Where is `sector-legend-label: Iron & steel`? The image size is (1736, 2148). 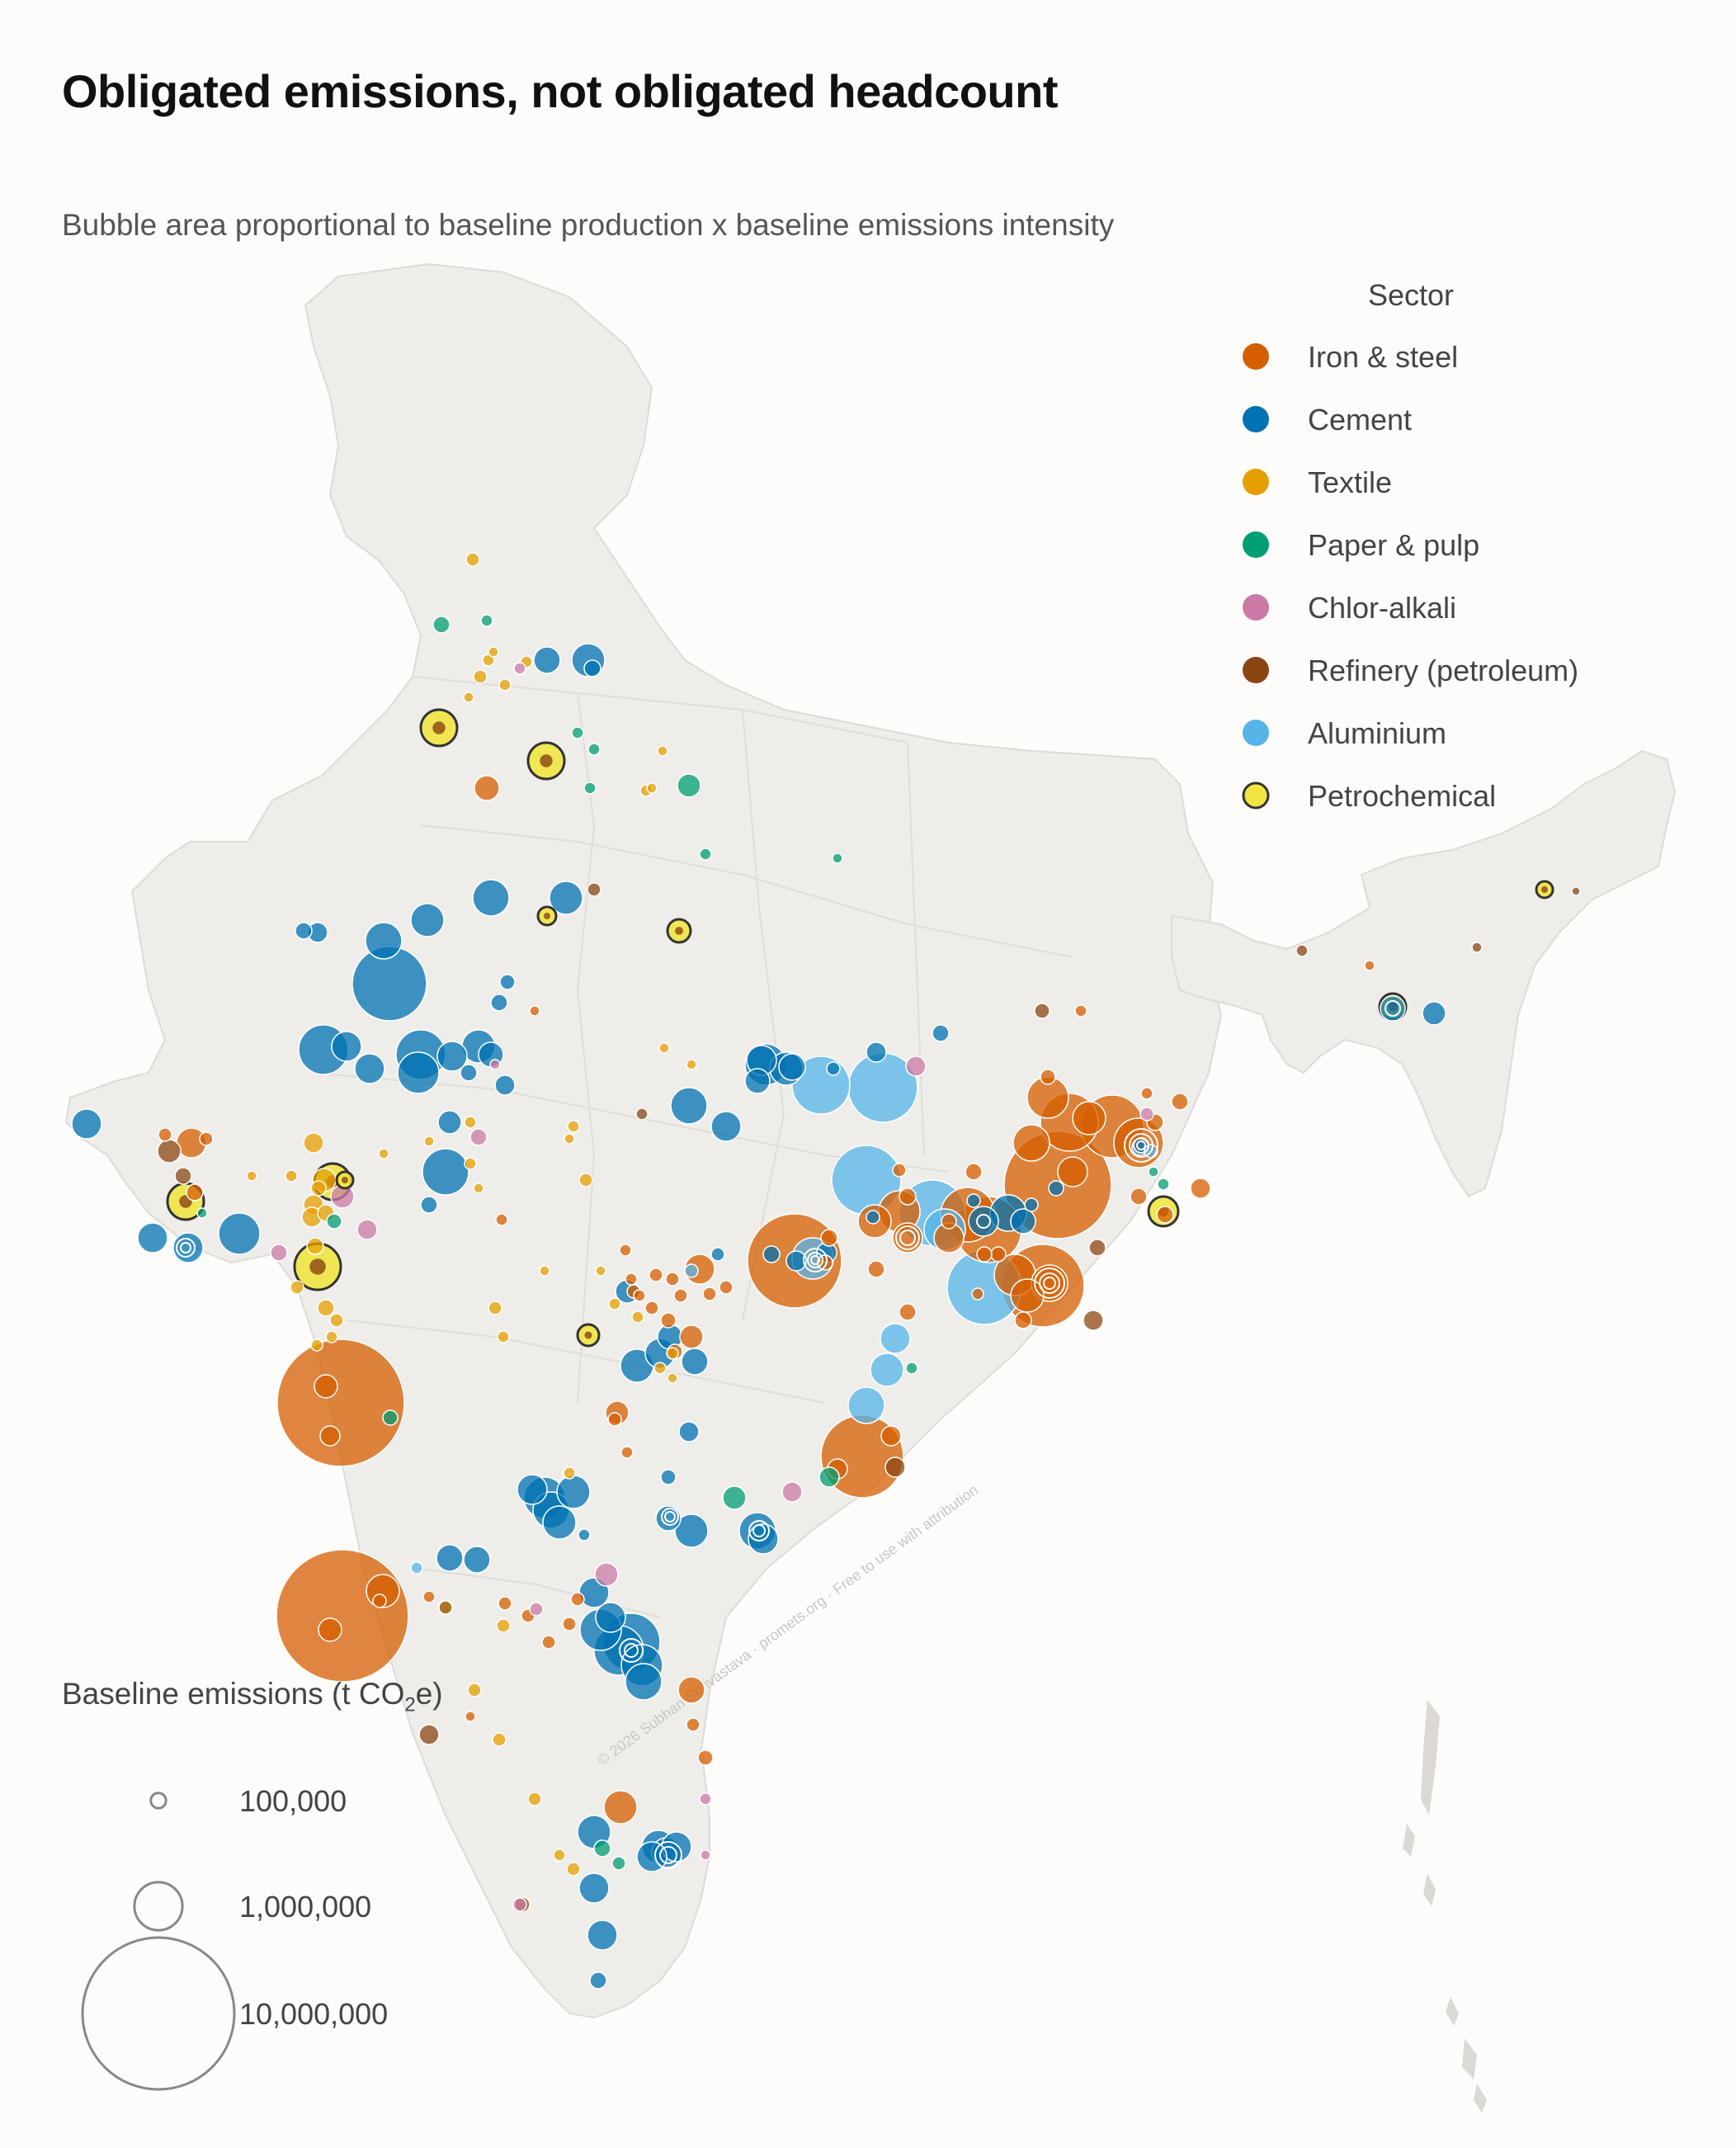
sector-legend-label: Iron & steel is located at coordinates (1383, 357).